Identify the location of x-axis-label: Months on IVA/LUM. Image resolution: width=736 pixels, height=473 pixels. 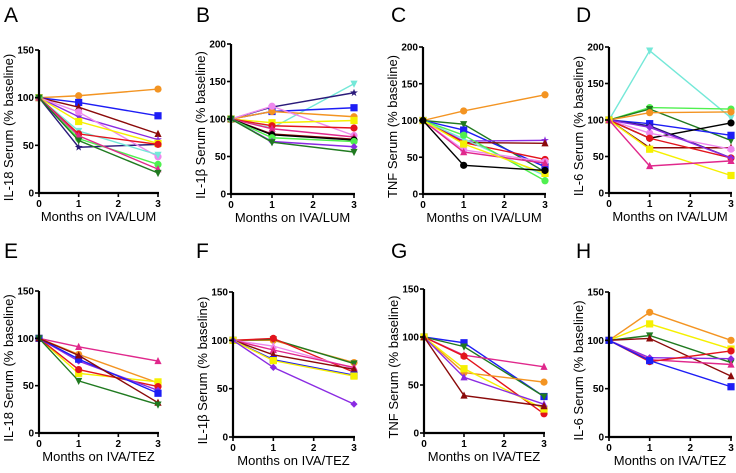
(669, 216).